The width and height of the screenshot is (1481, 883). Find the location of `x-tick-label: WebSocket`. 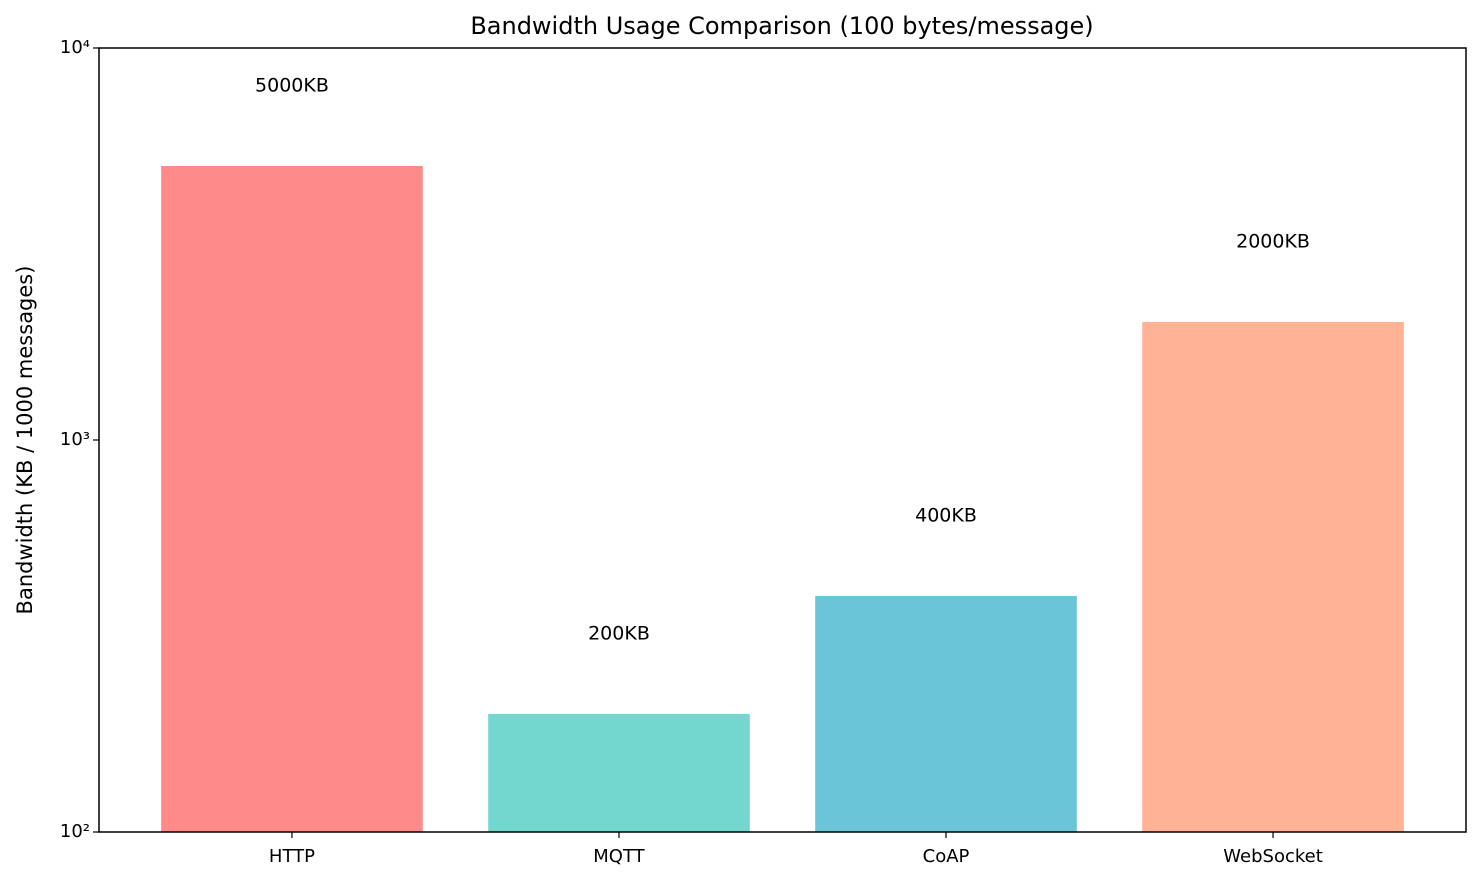

x-tick-label: WebSocket is located at coordinates (1273, 856).